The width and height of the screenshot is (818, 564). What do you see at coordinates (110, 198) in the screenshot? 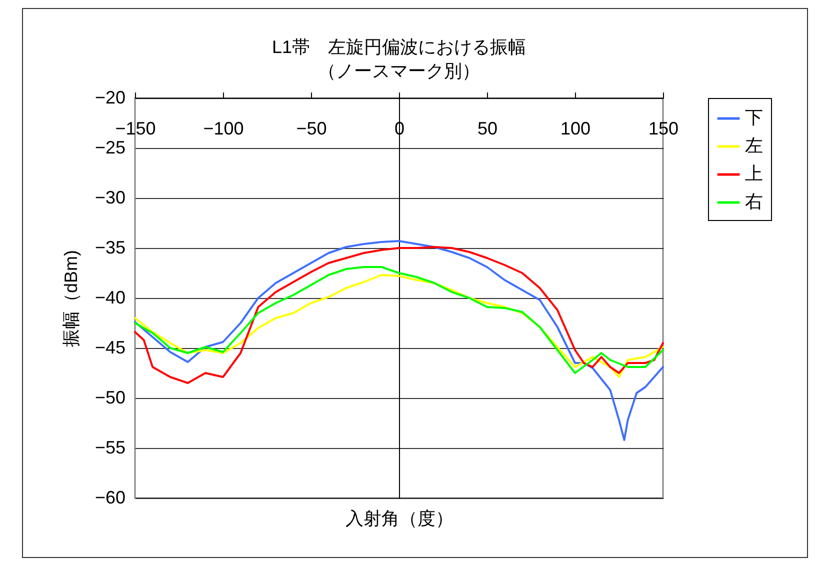
I see `y-tick-label: −30` at bounding box center [110, 198].